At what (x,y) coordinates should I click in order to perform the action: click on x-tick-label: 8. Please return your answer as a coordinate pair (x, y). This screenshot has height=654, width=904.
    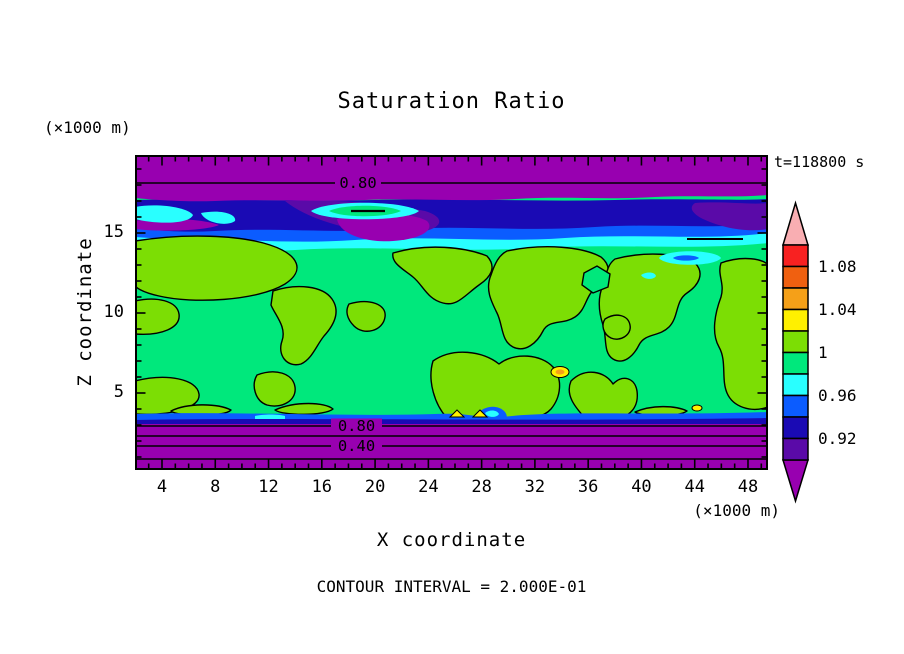
    Looking at the image, I should click on (215, 487).